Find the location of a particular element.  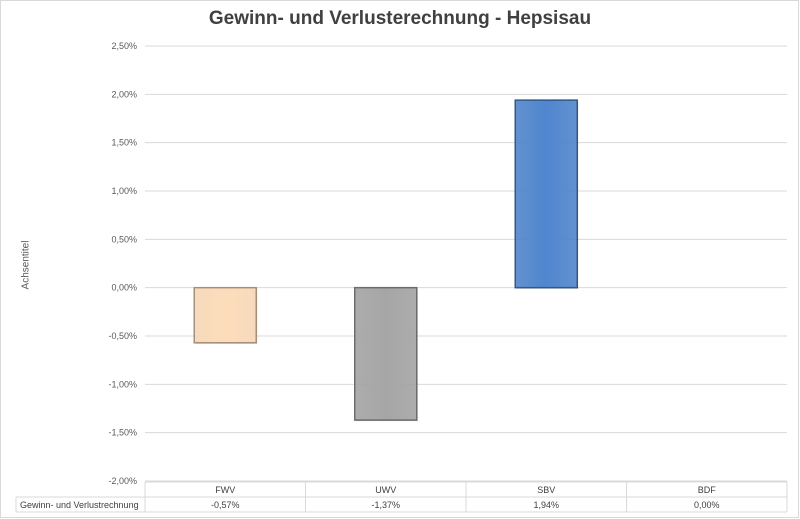

x-category-label: BDF is located at coordinates (707, 490).